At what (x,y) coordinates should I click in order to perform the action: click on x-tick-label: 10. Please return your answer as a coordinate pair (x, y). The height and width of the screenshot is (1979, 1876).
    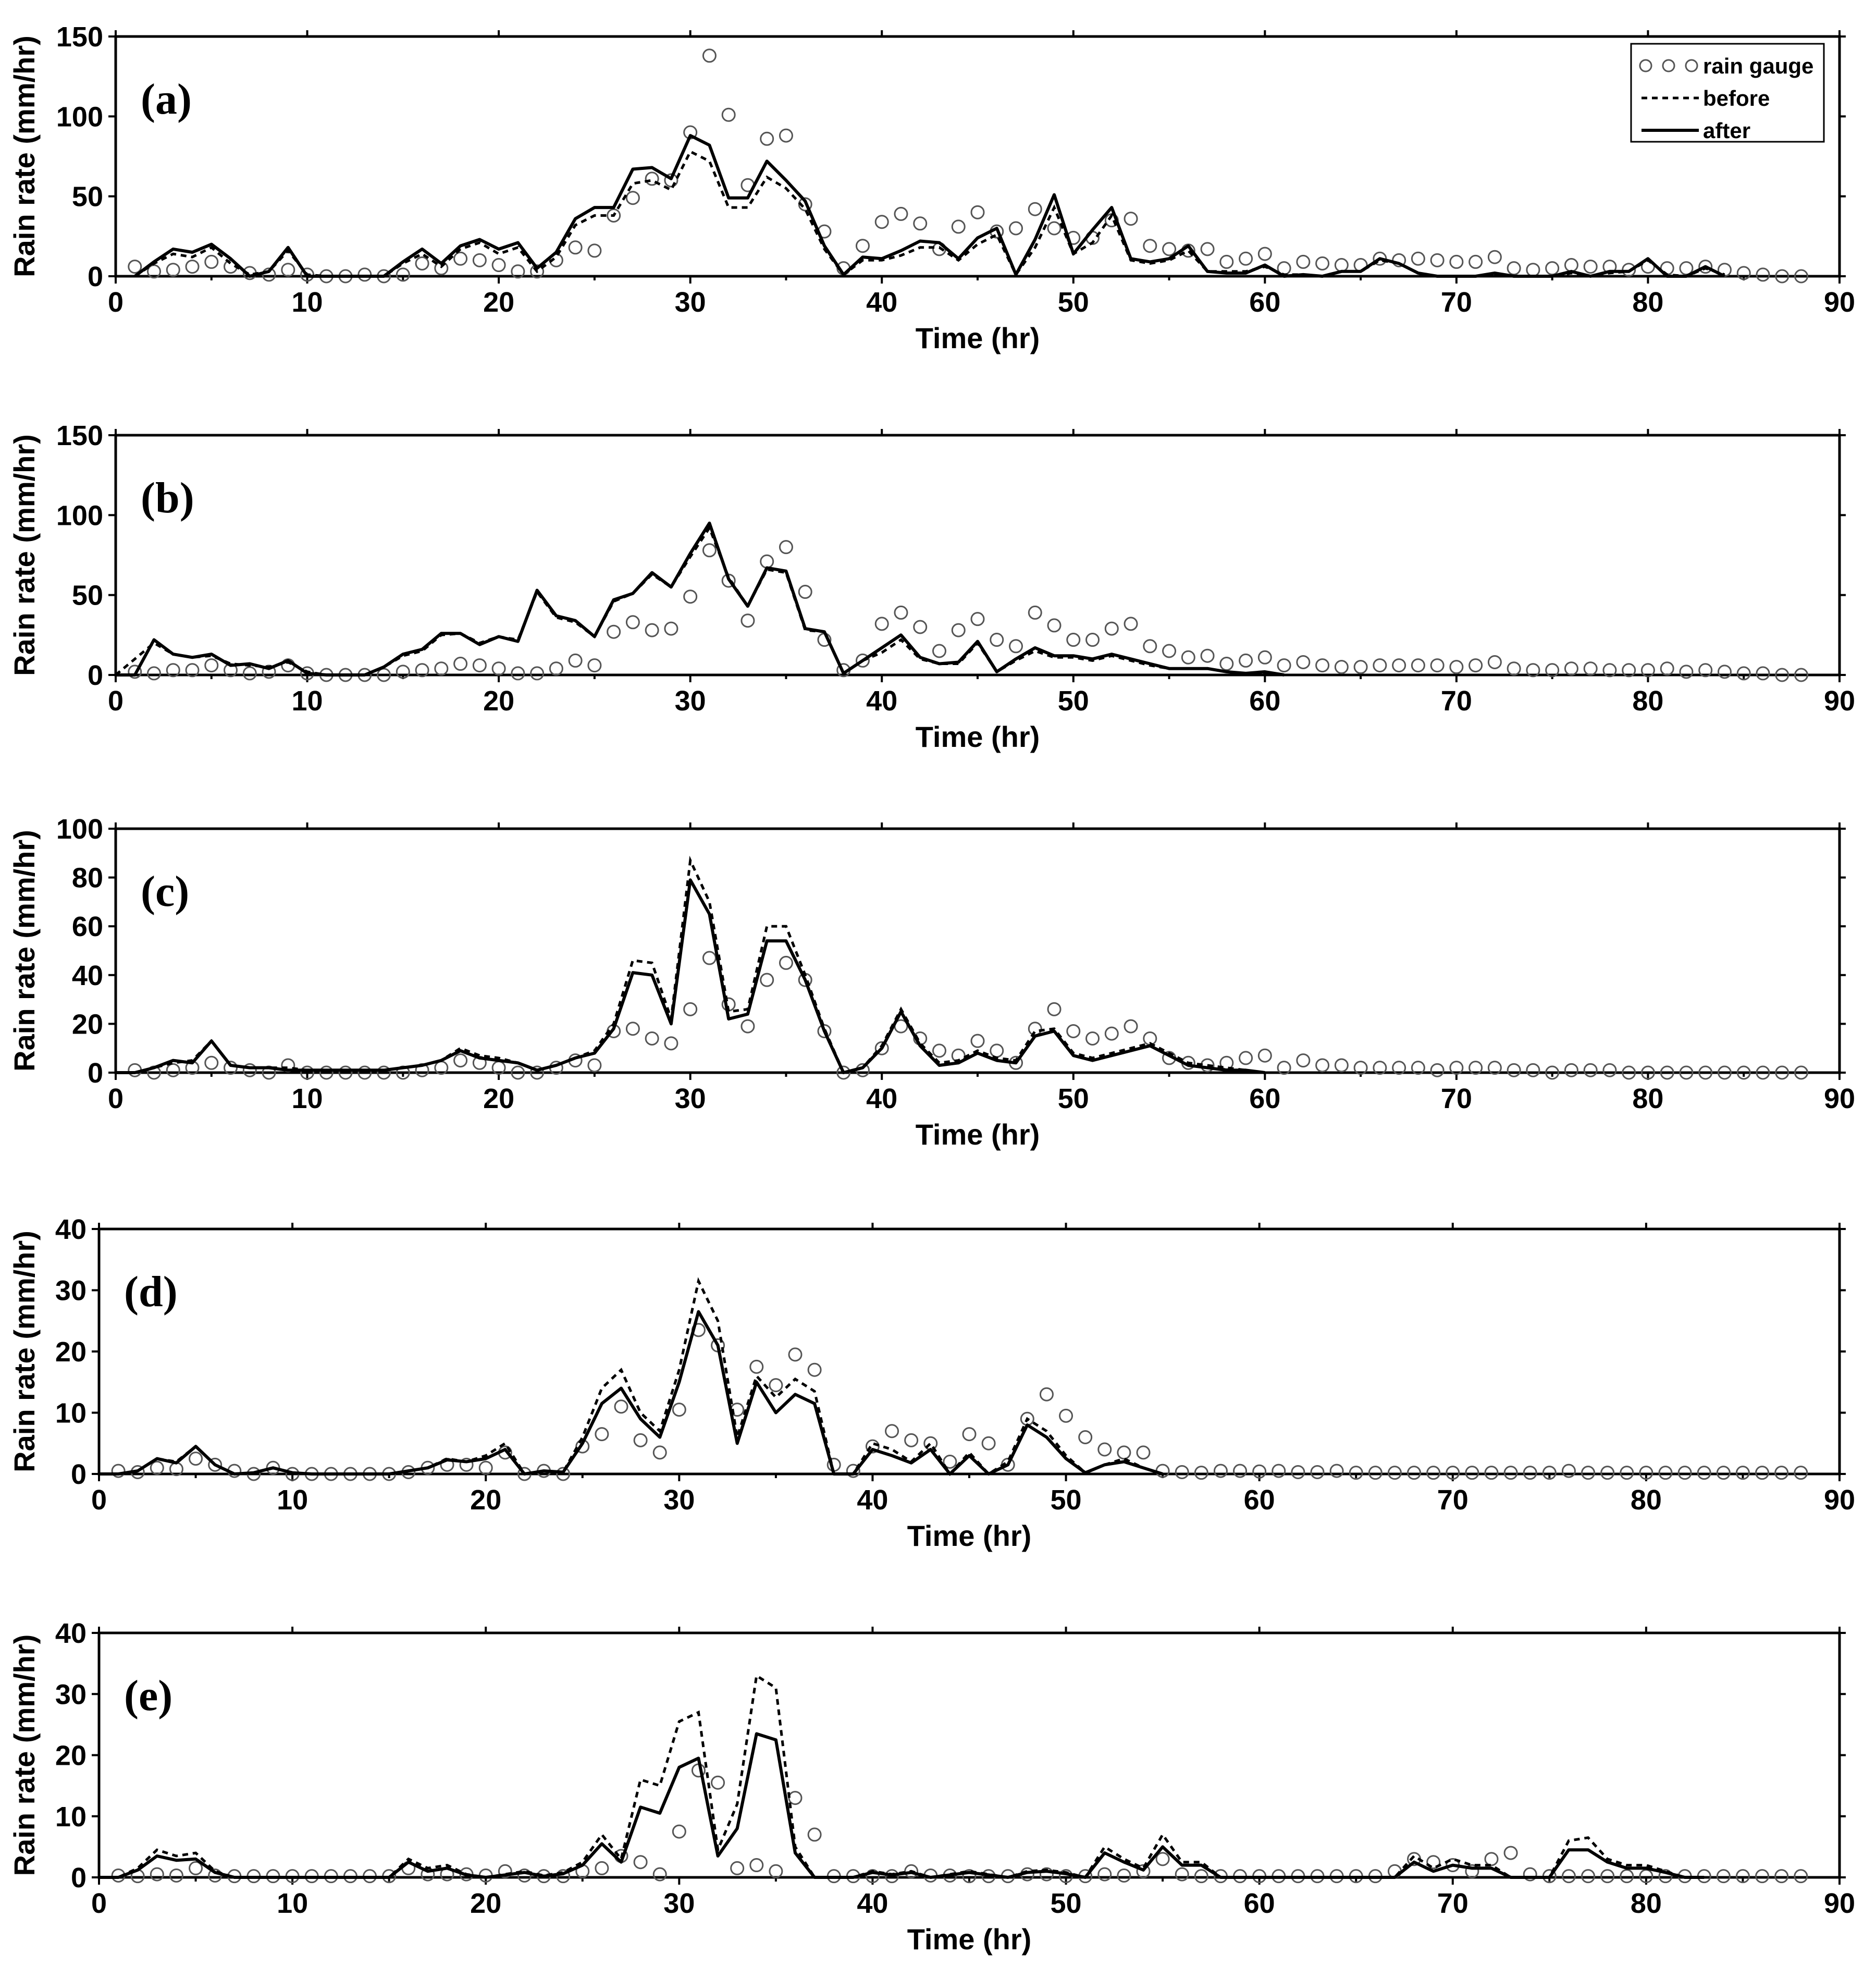
    Looking at the image, I should click on (307, 1098).